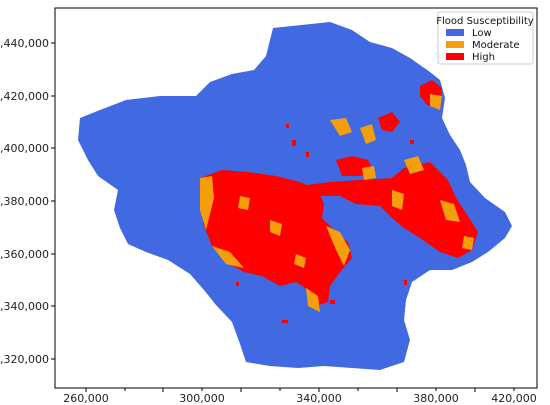  What do you see at coordinates (482, 33) in the screenshot?
I see `legend-label-low: Low` at bounding box center [482, 33].